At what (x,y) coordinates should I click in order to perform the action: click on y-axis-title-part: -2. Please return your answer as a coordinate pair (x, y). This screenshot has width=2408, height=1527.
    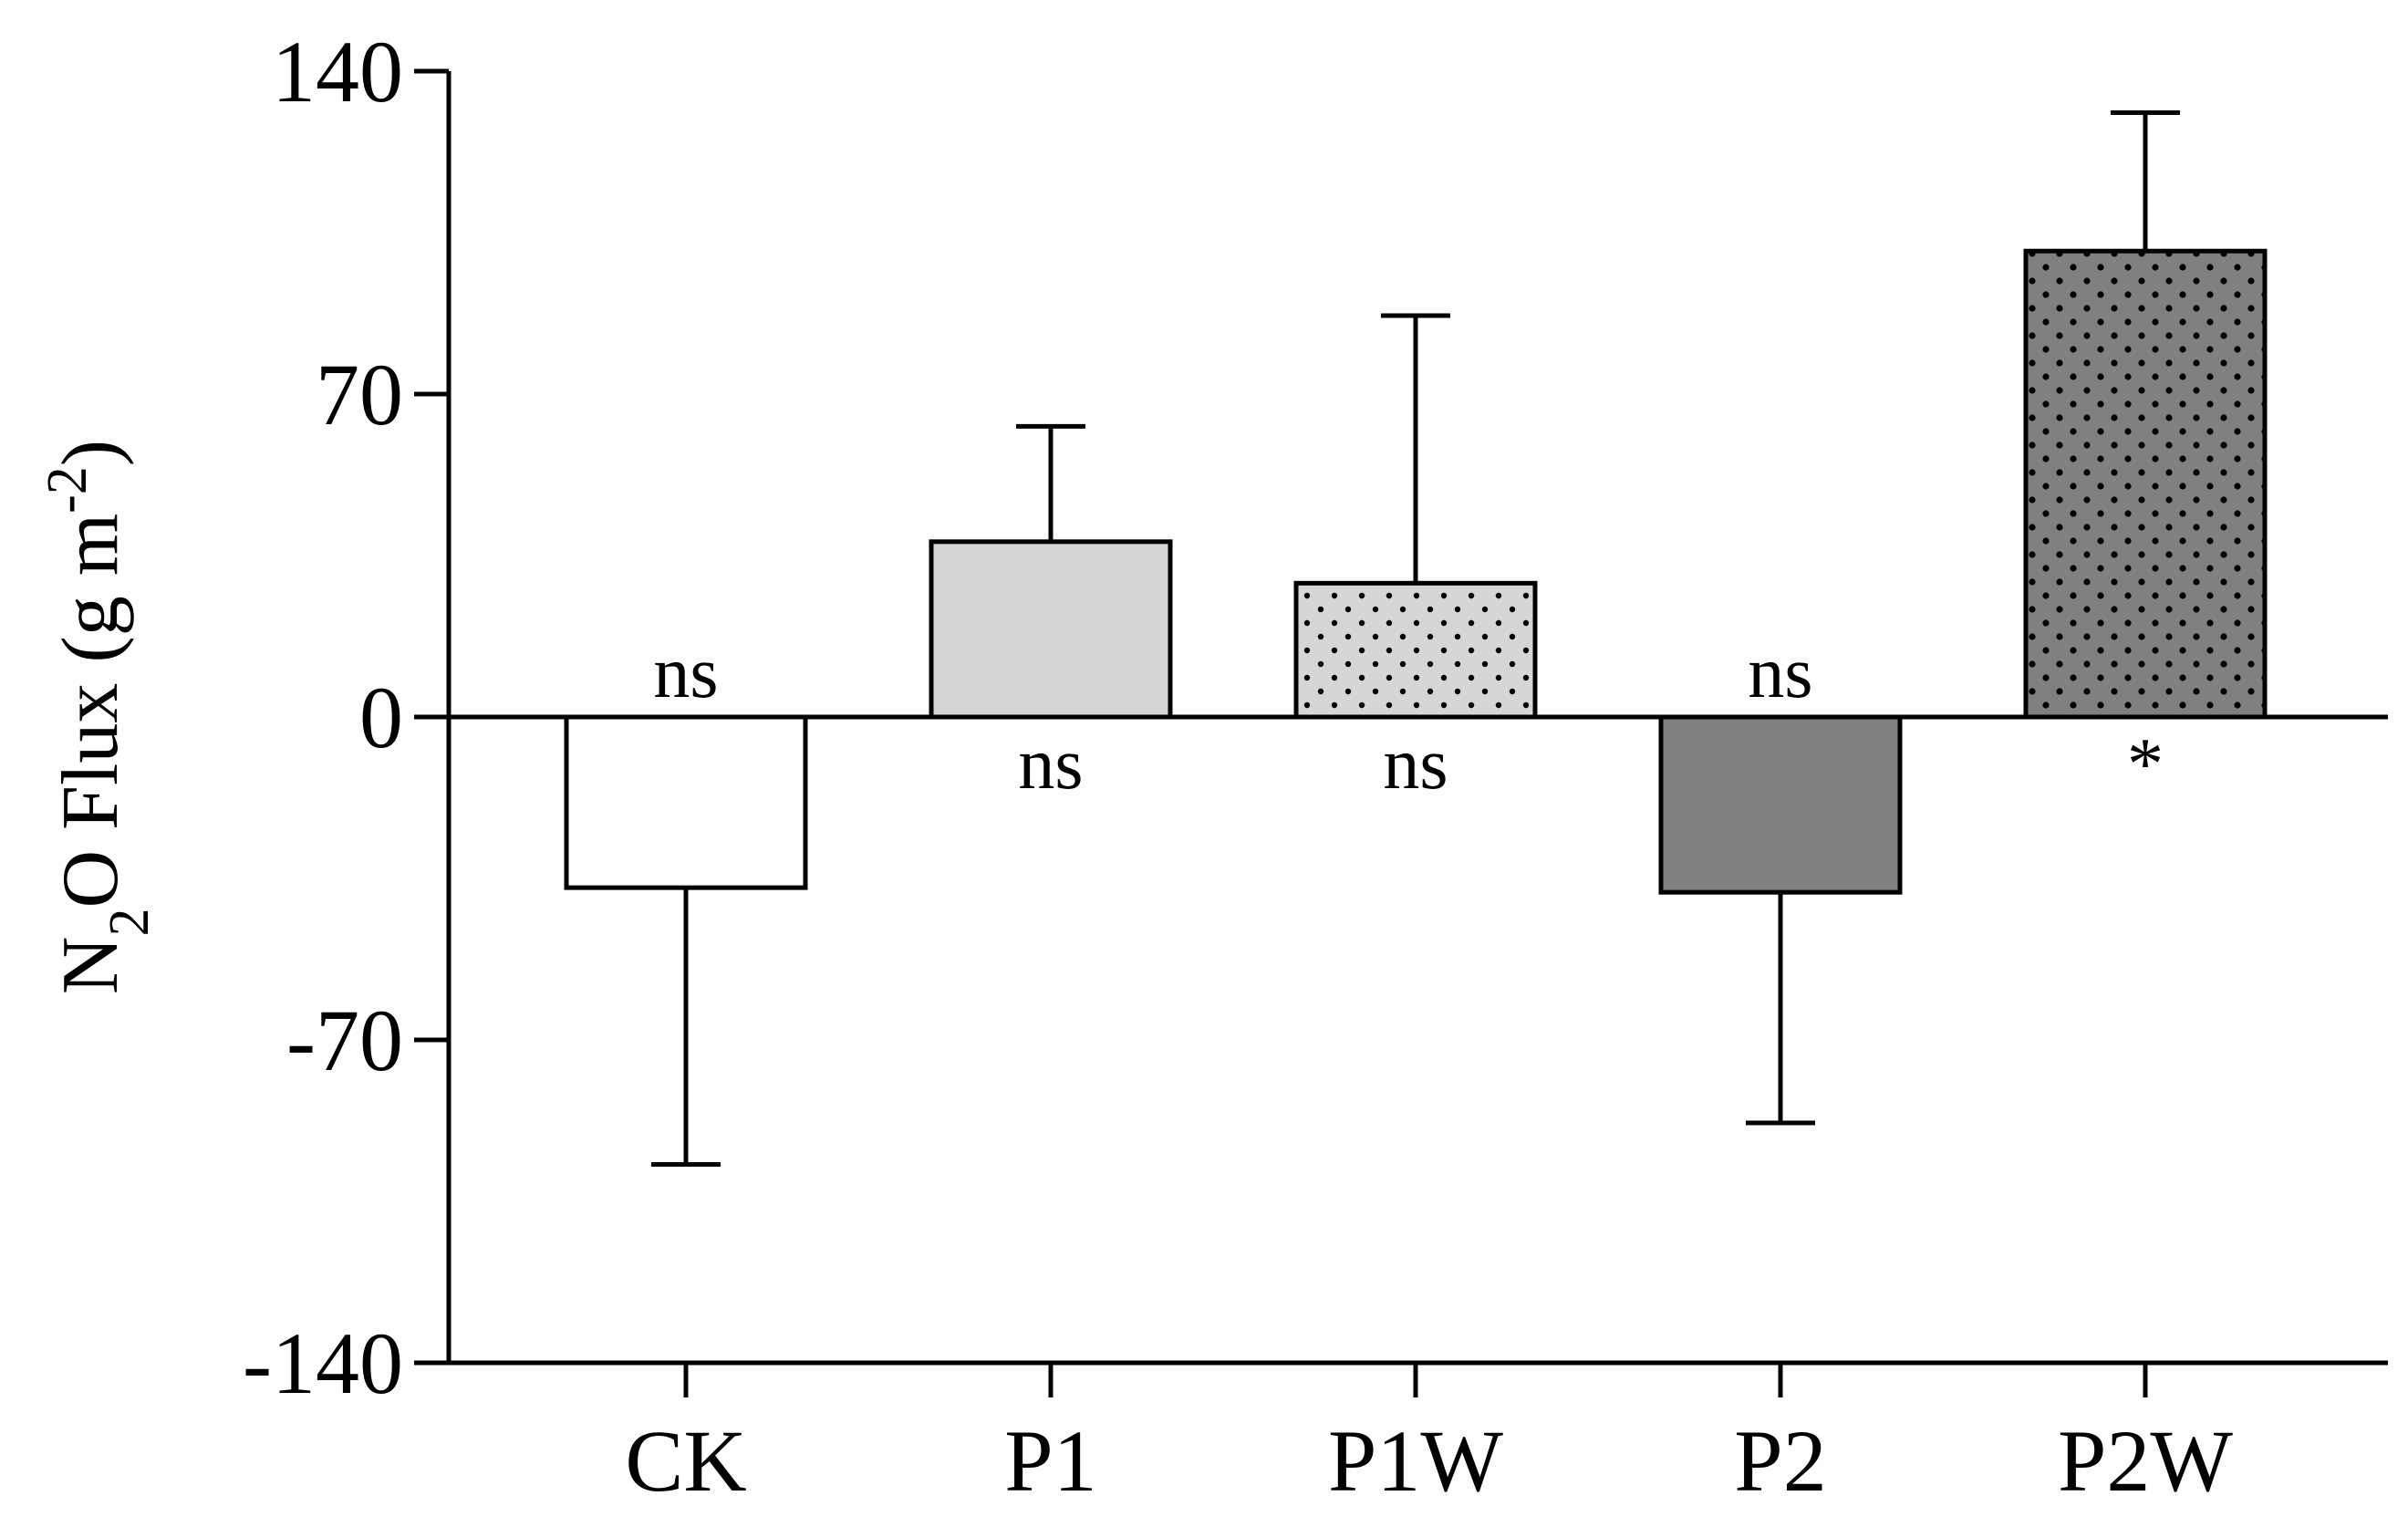
    Looking at the image, I should click on (67, 490).